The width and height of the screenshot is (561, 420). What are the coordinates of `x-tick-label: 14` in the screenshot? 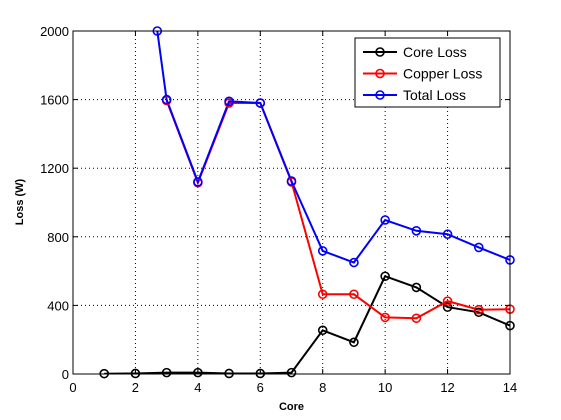 It's located at (510, 387).